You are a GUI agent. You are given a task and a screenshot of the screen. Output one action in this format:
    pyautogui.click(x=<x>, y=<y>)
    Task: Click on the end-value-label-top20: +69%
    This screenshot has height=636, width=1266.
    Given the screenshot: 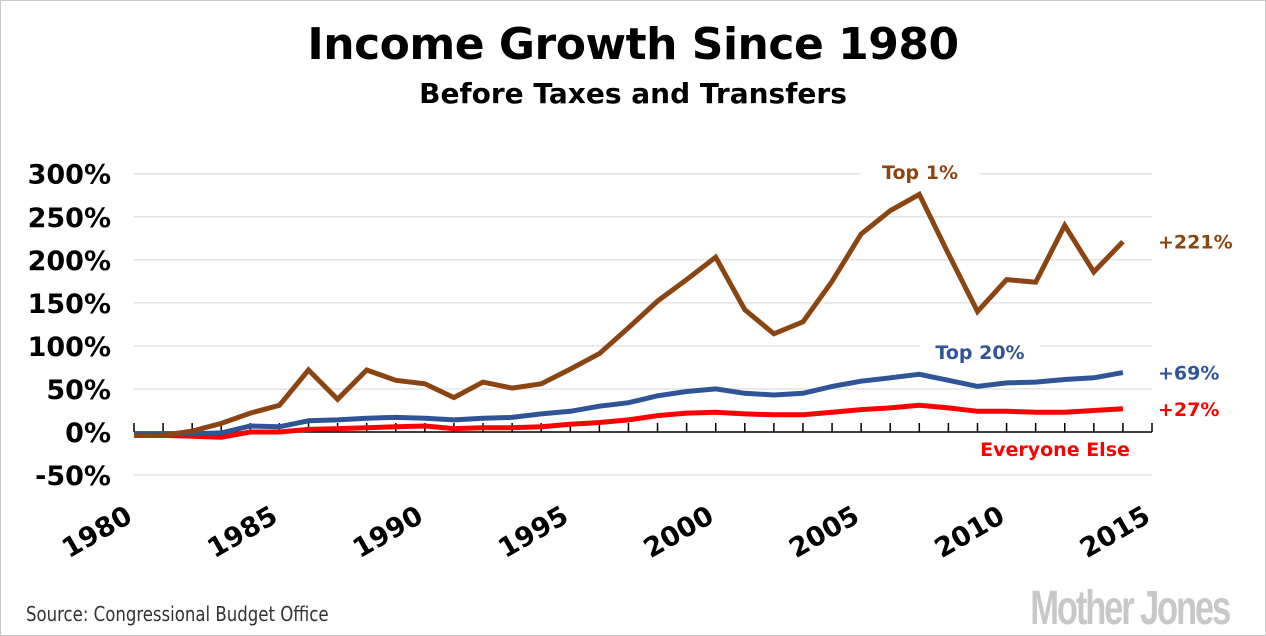 What is the action you would take?
    pyautogui.click(x=1188, y=374)
    